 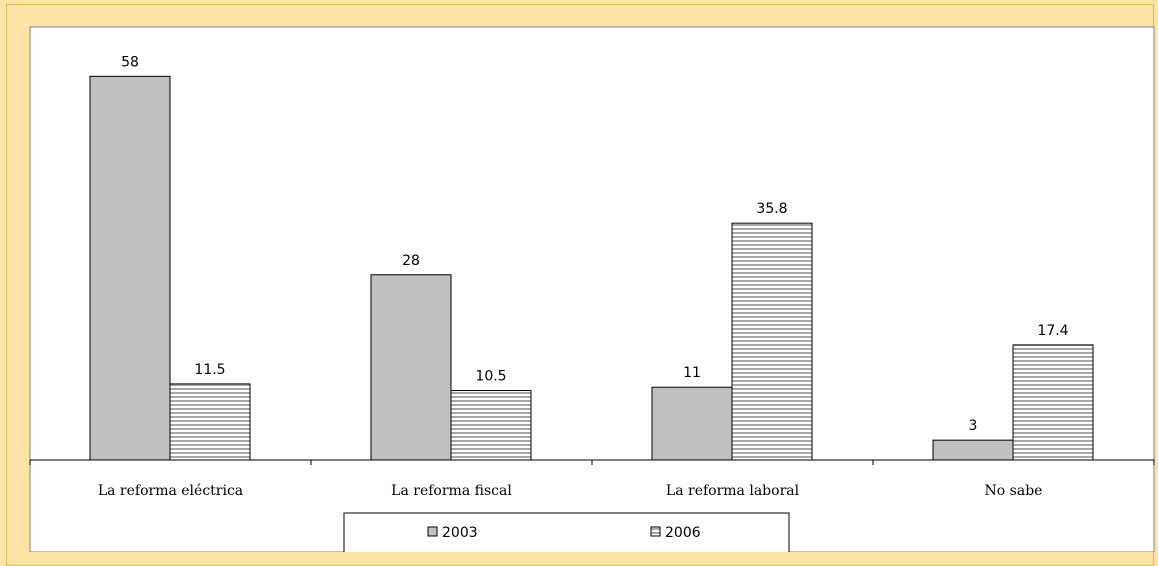 I want to click on legend-box, so click(x=566, y=532).